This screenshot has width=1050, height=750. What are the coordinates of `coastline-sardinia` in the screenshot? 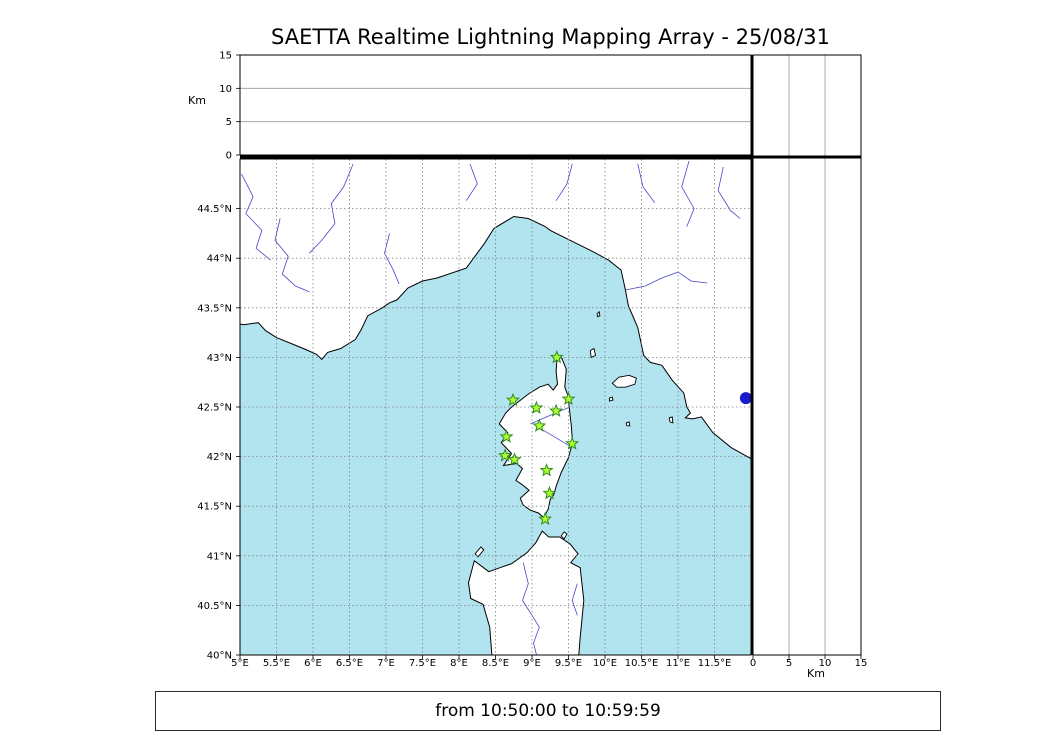 It's located at (526, 592).